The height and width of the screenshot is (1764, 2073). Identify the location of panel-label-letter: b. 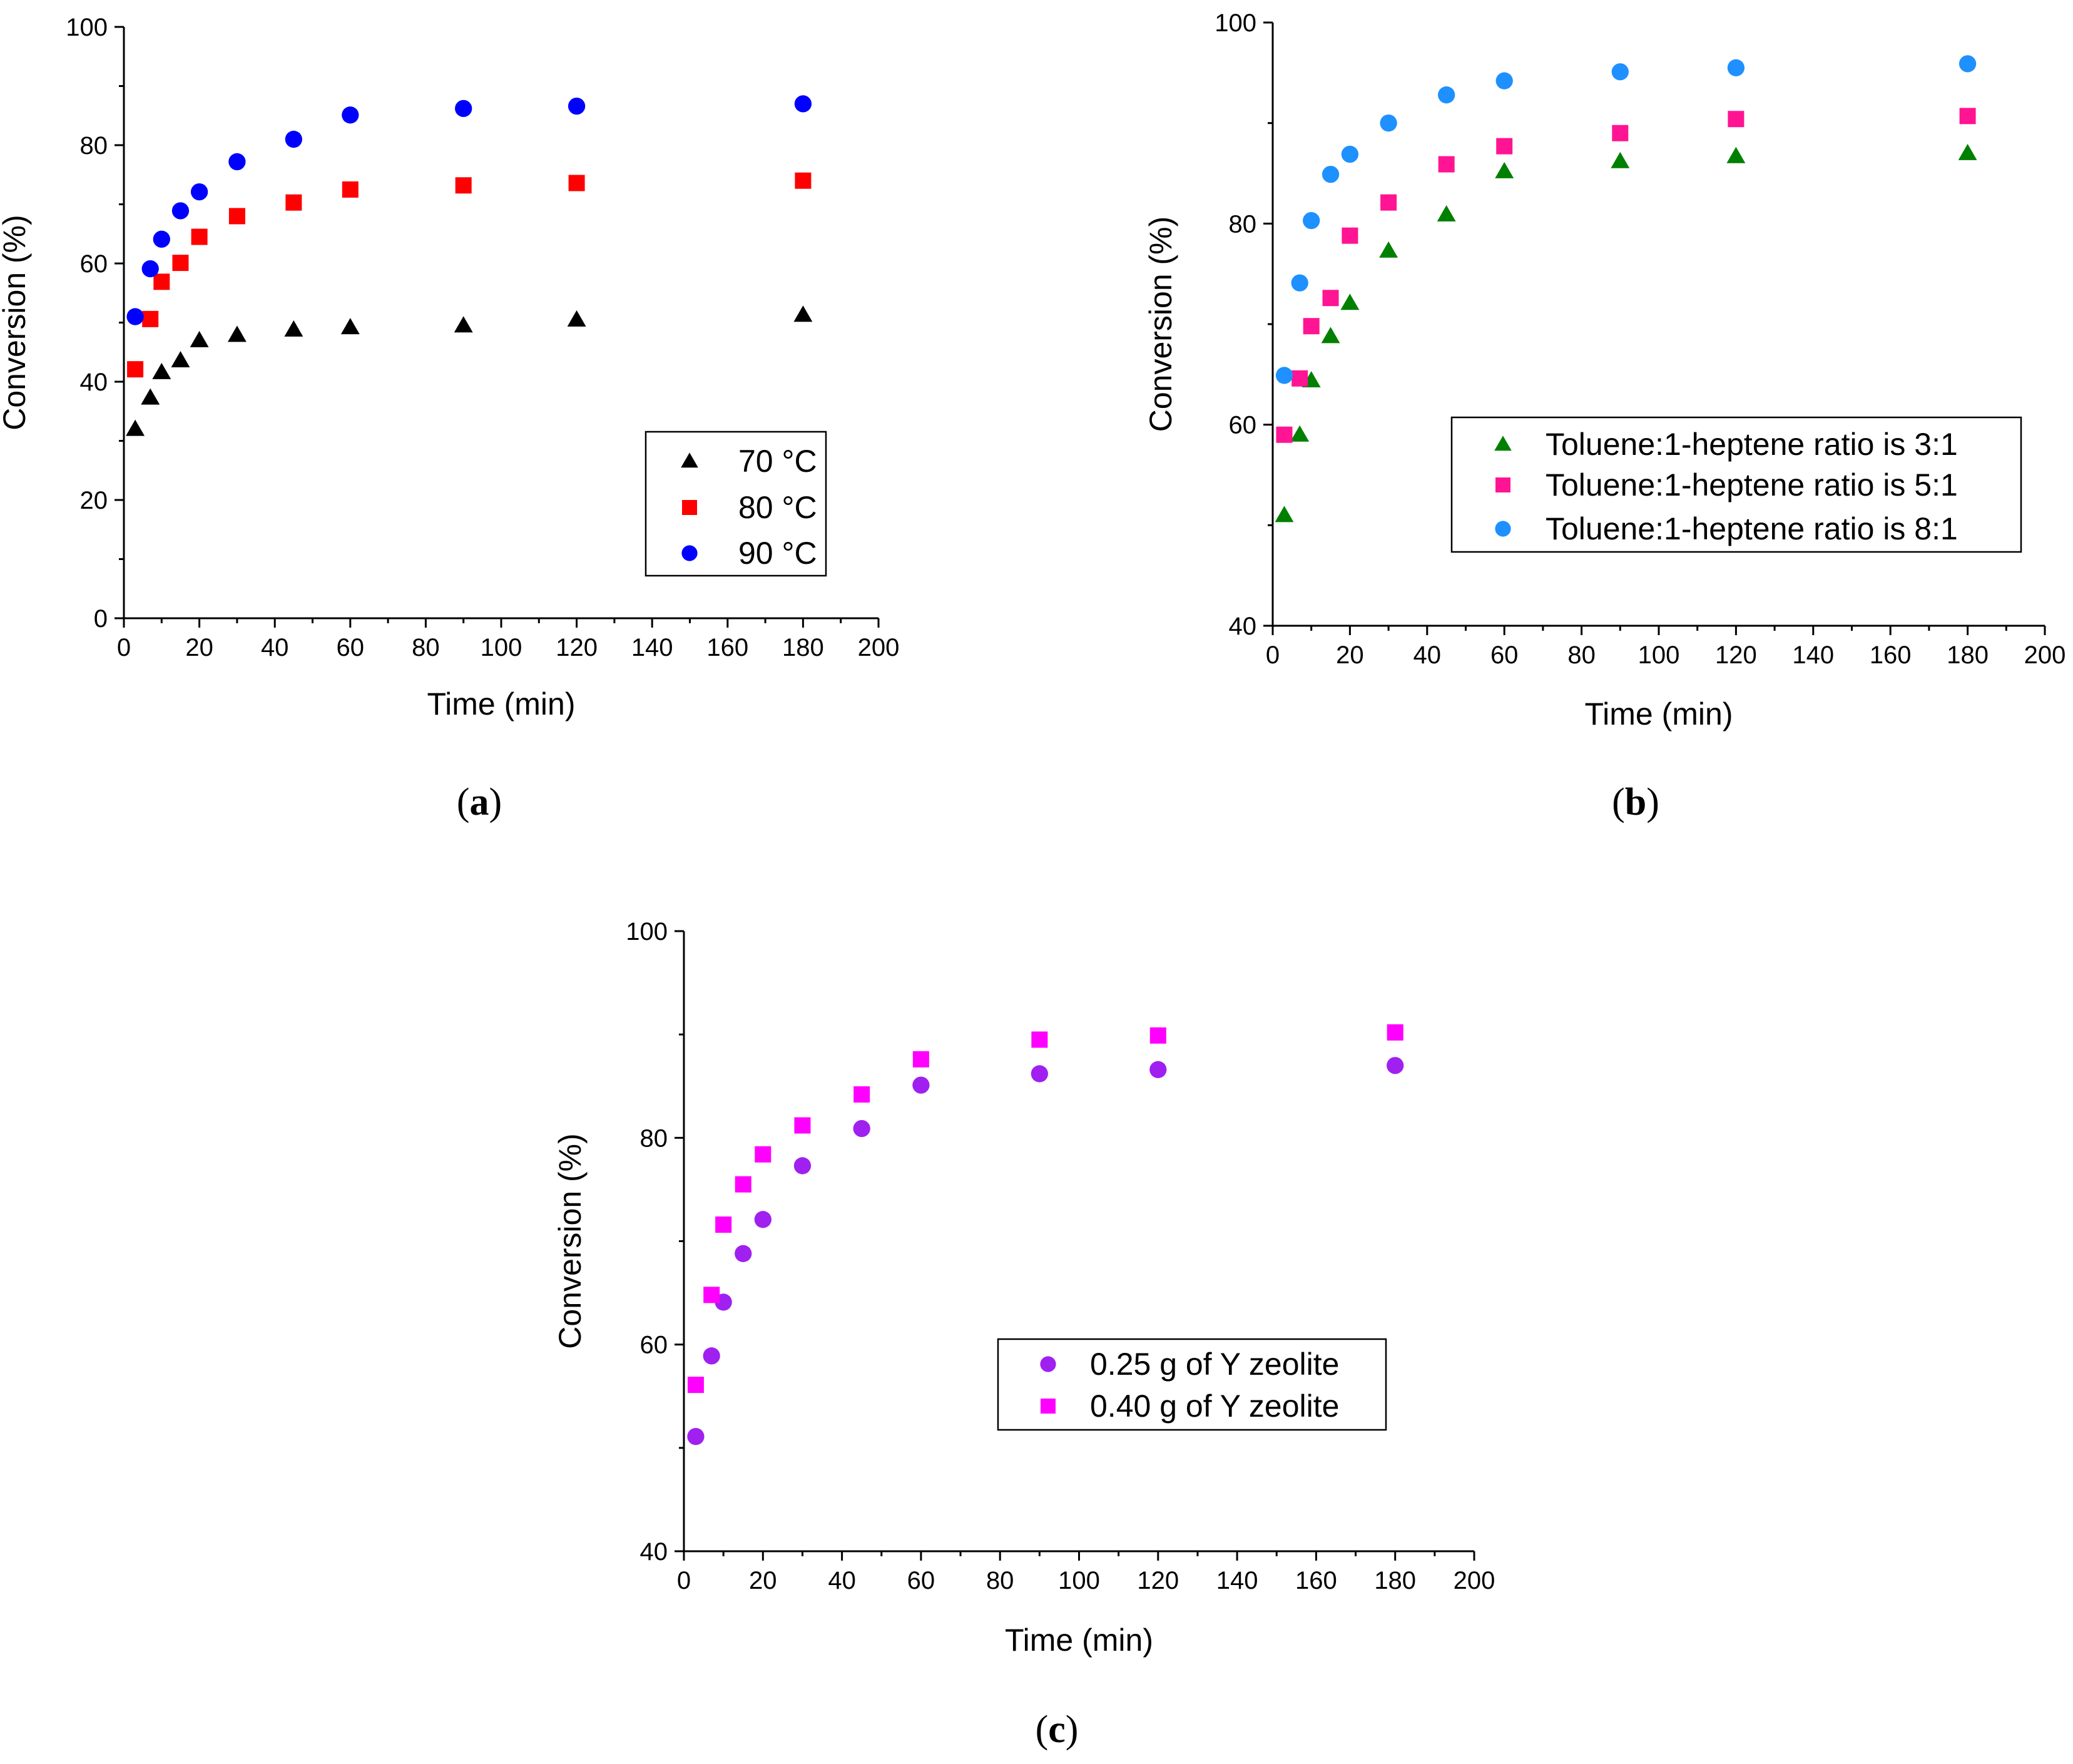
(1636, 802).